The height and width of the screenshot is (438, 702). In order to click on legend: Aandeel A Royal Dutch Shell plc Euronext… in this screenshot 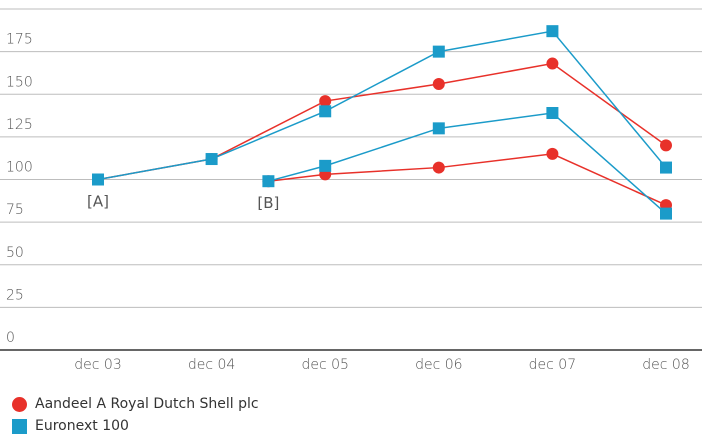, I will do `click(135, 416)`.